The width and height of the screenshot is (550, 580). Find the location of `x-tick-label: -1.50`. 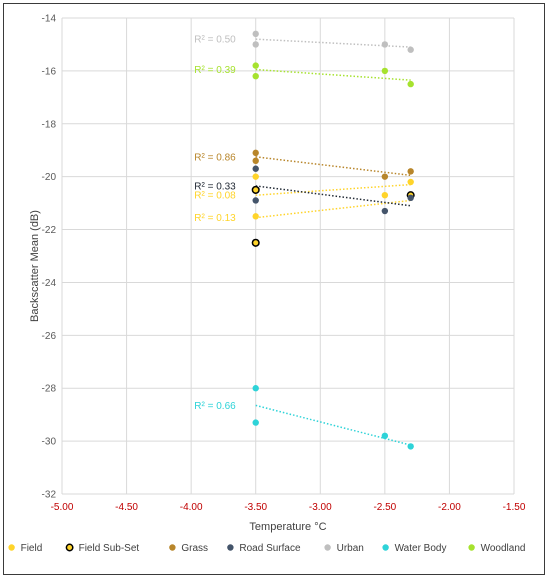

x-tick-label: -1.50 is located at coordinates (514, 507).